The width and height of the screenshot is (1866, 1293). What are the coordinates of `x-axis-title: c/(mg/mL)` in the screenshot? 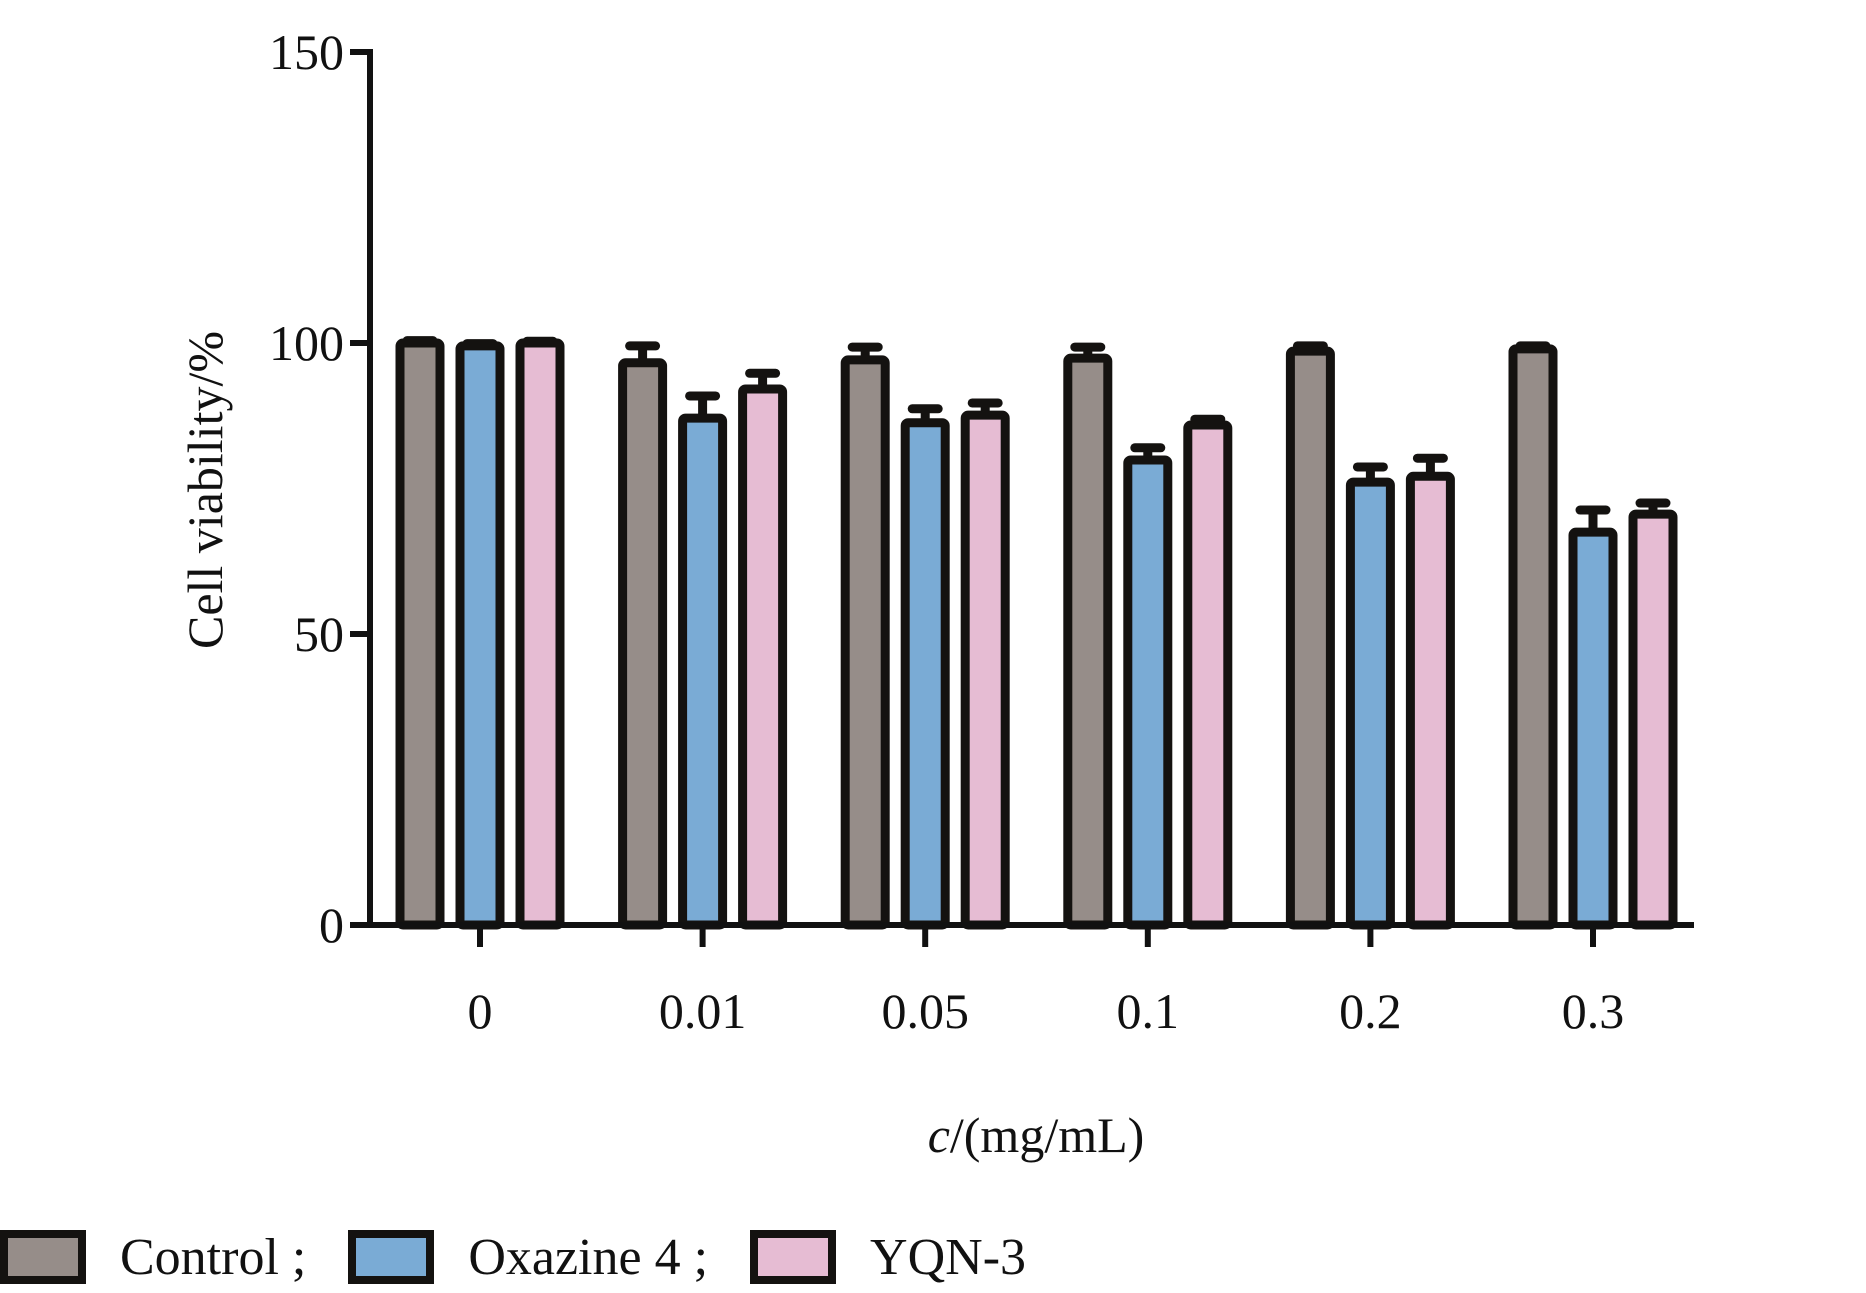 It's located at (1036, 1135).